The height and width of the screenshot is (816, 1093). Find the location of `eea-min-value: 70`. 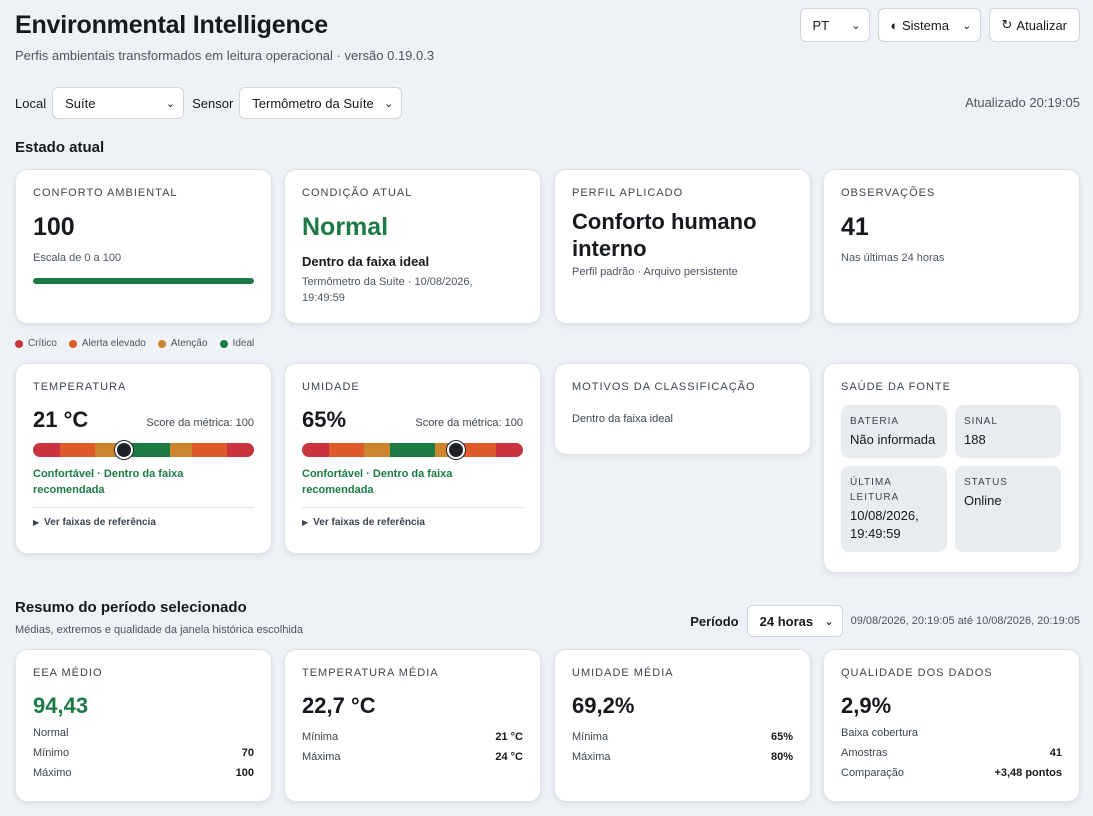

eea-min-value: 70 is located at coordinates (247, 753).